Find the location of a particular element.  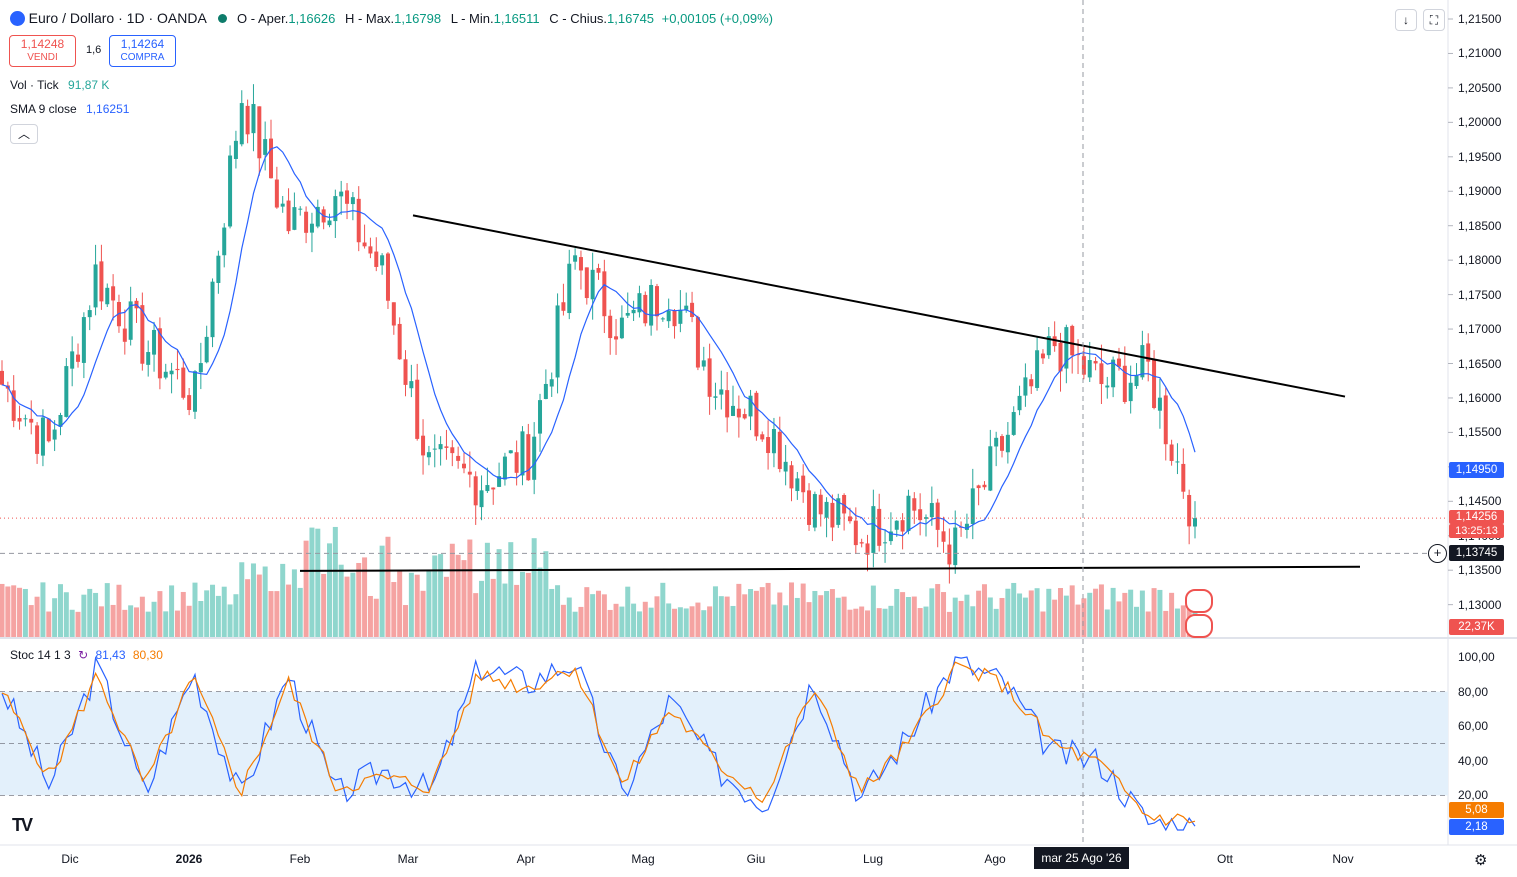

time-axis-label: Ago is located at coordinates (995, 859).